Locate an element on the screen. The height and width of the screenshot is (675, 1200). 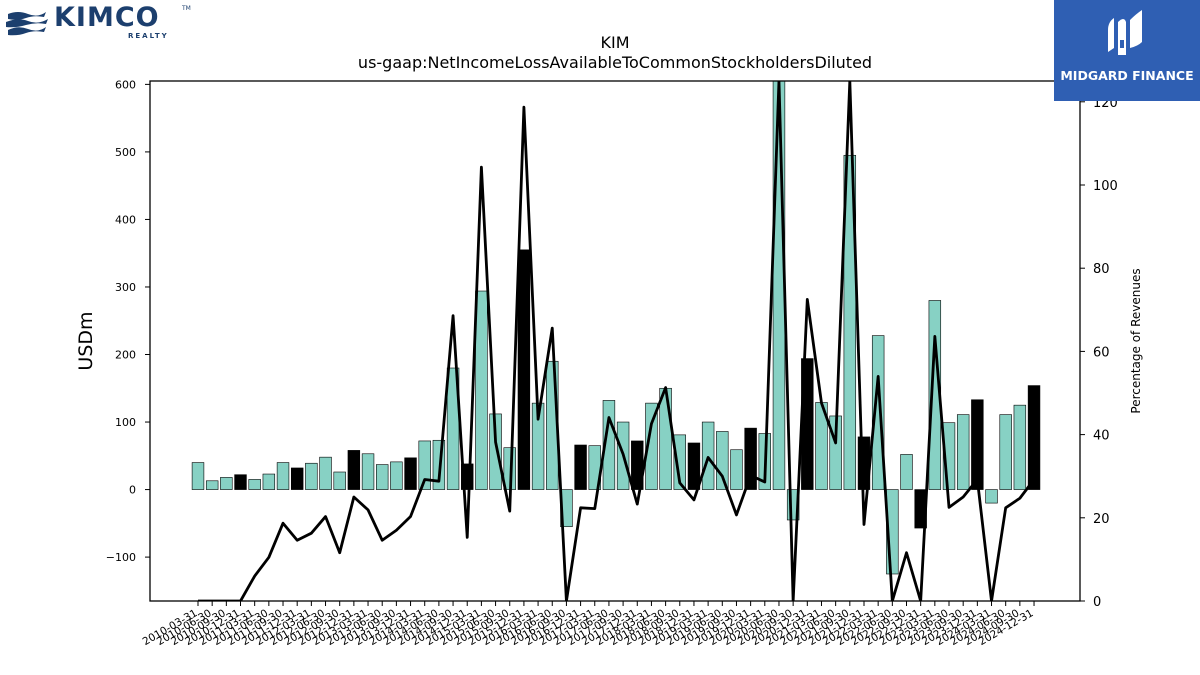
left-tick-label: 300 is located at coordinates (125, 287).